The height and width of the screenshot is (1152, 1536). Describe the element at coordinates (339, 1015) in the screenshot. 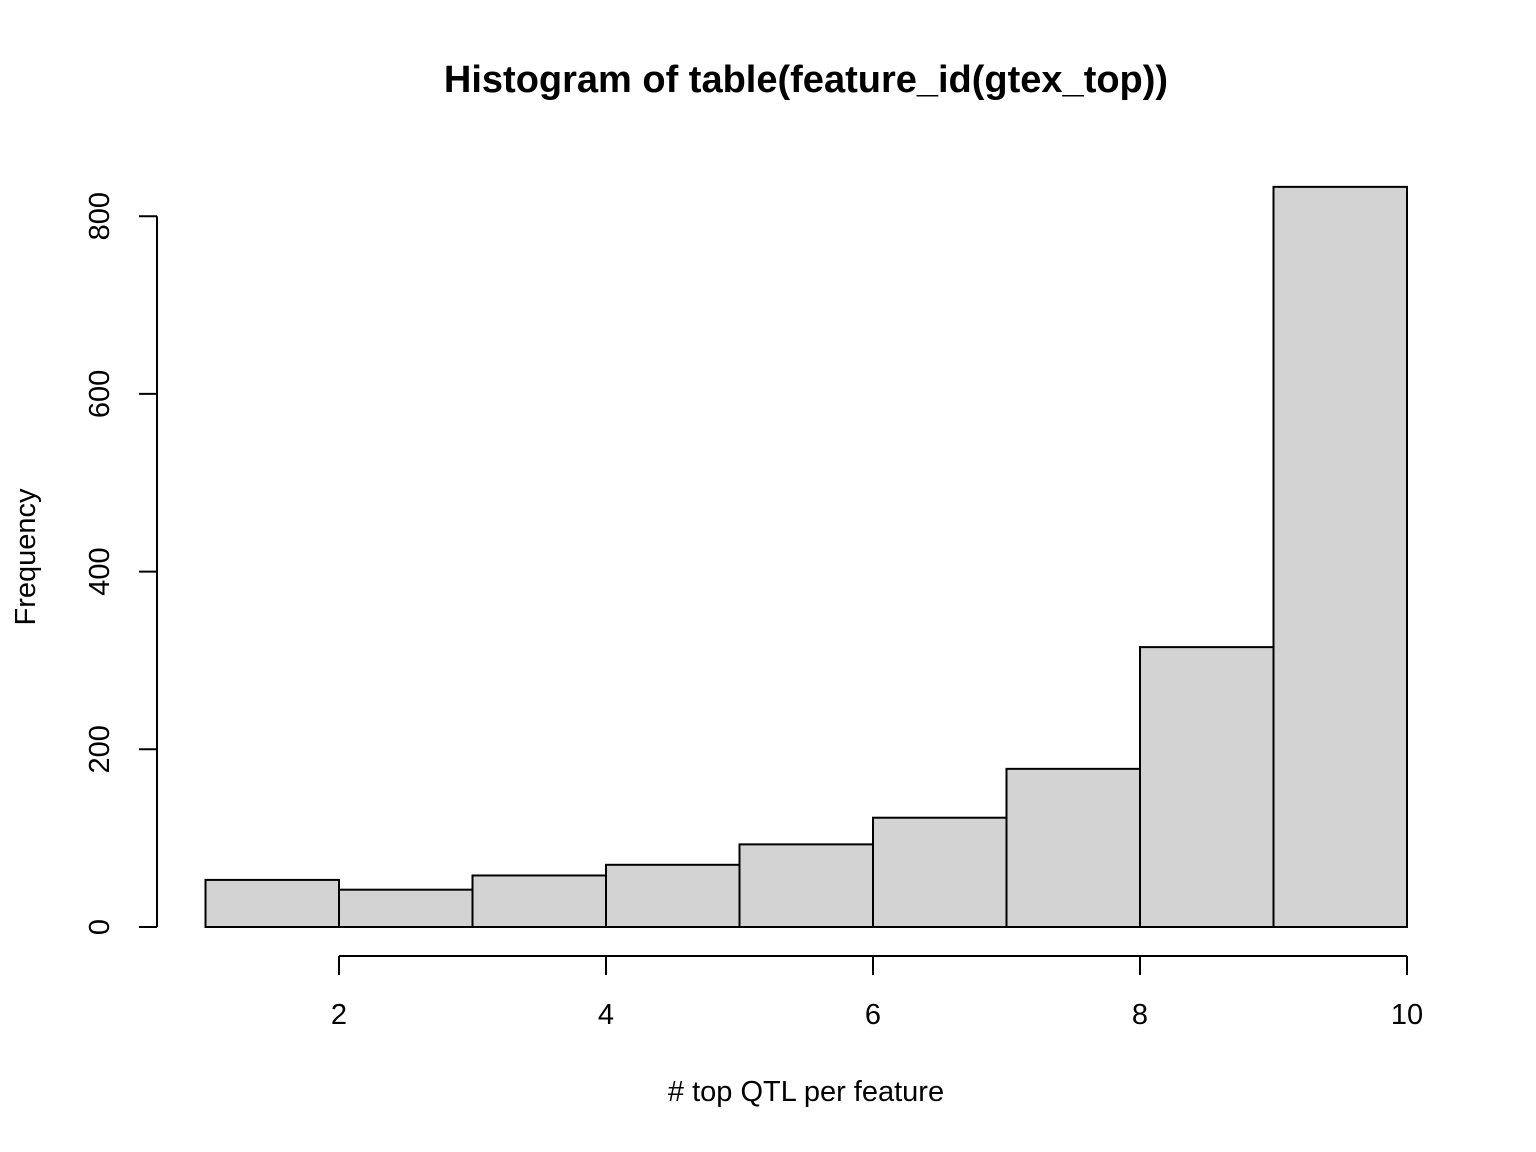

I see `x-tick-label: 2` at that location.